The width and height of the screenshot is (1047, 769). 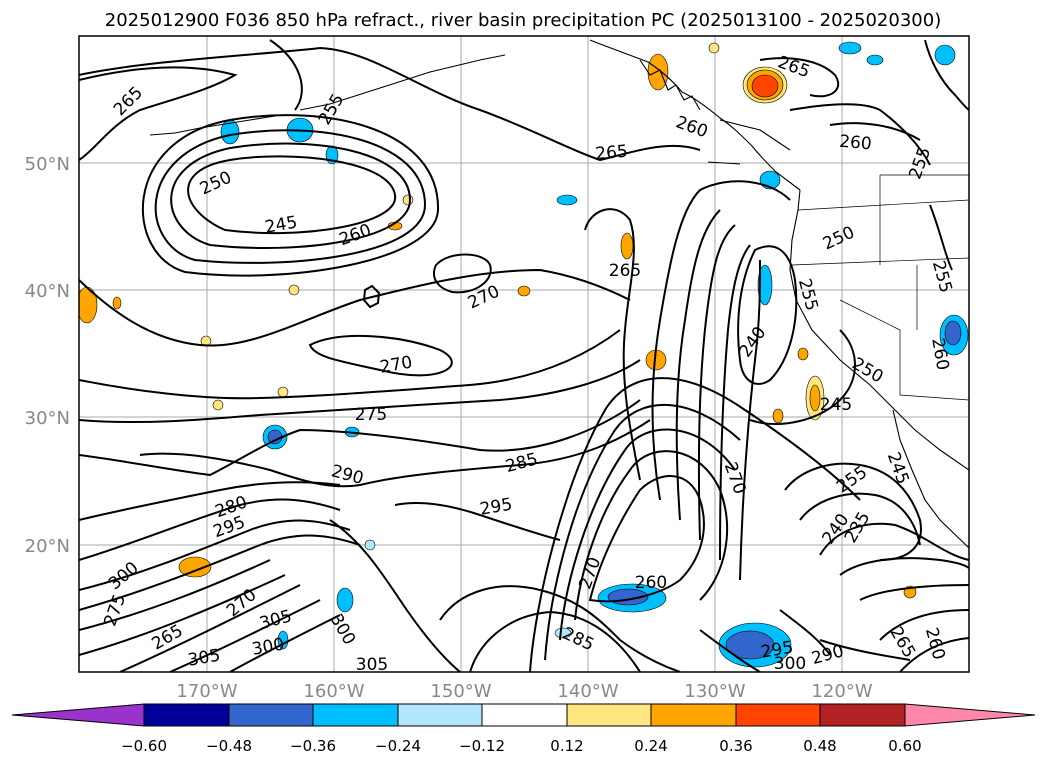 What do you see at coordinates (206, 691) in the screenshot?
I see `lon-label: 170°W` at bounding box center [206, 691].